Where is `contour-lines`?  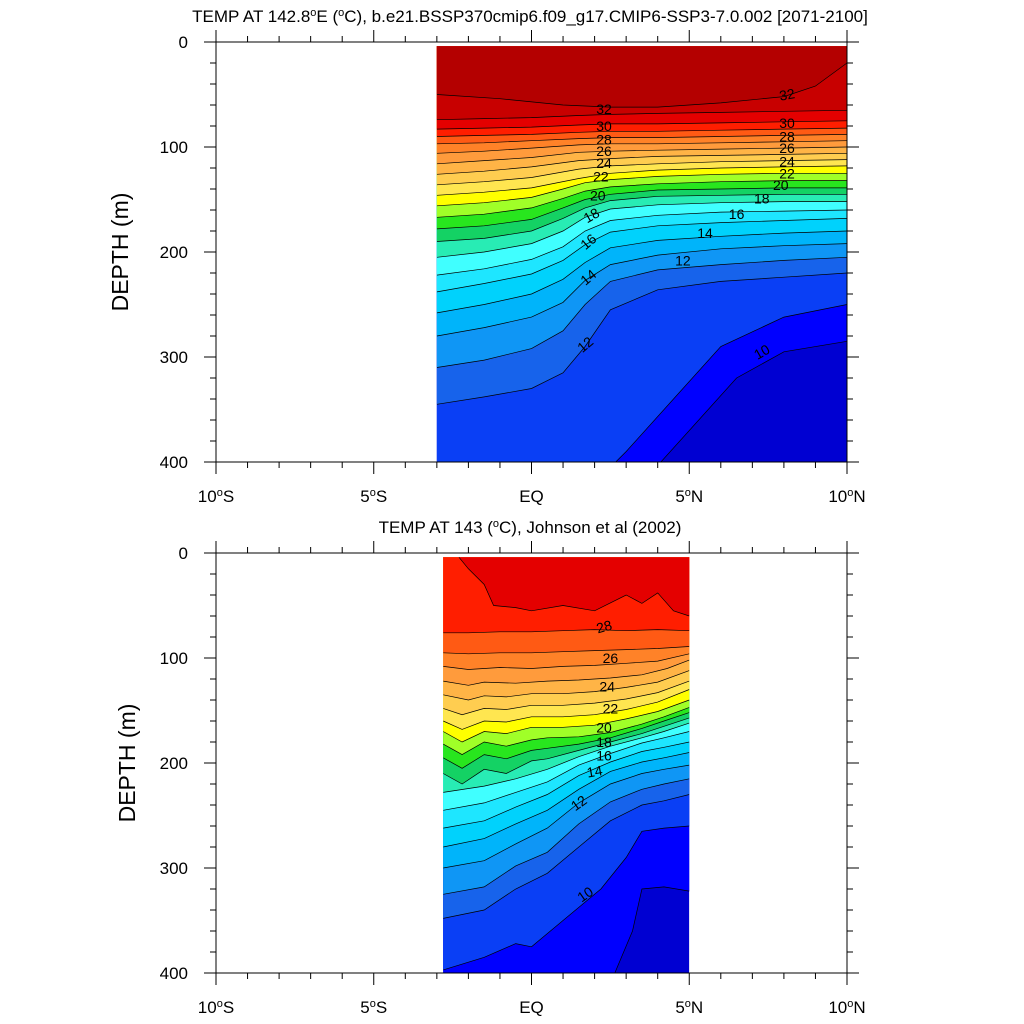 contour-lines is located at coordinates (566, 765).